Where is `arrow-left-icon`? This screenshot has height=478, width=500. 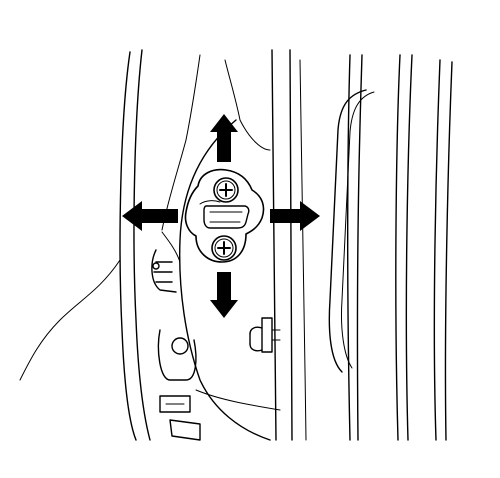 arrow-left-icon is located at coordinates (150, 216).